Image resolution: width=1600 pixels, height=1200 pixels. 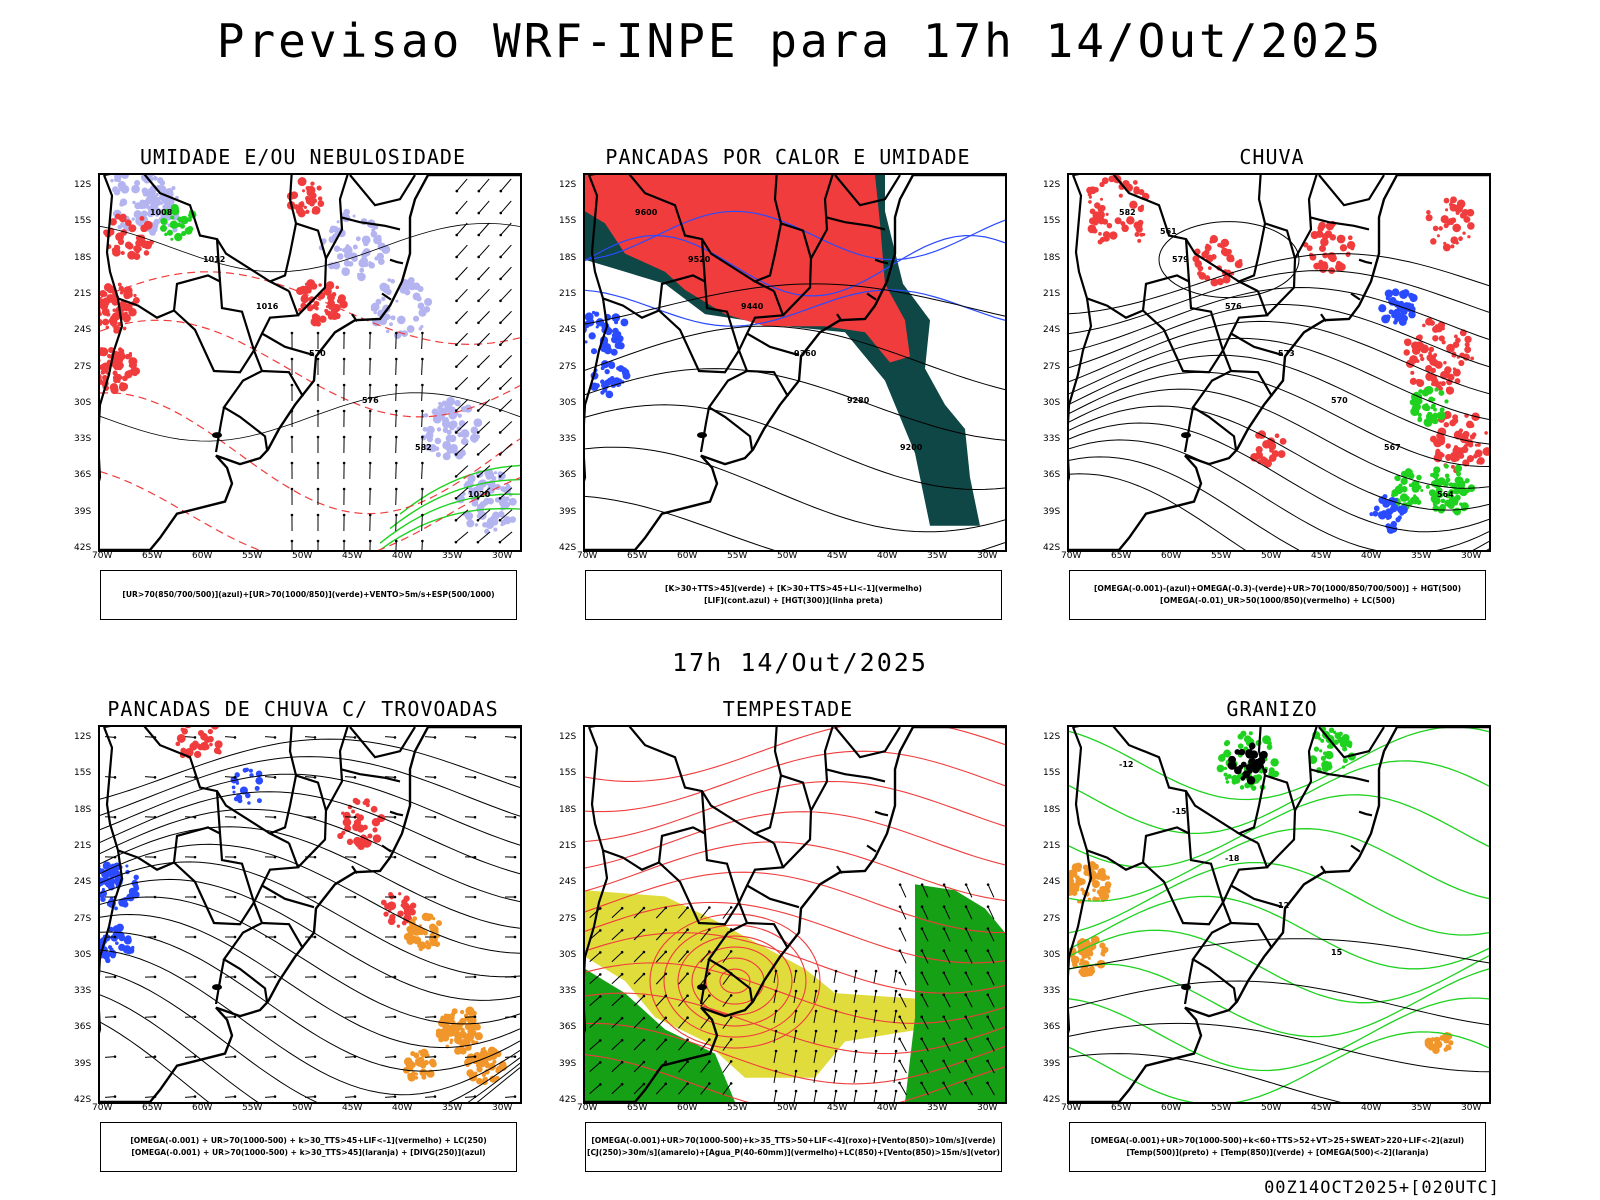 I want to click on hgt-contour, so click(x=1279, y=494).